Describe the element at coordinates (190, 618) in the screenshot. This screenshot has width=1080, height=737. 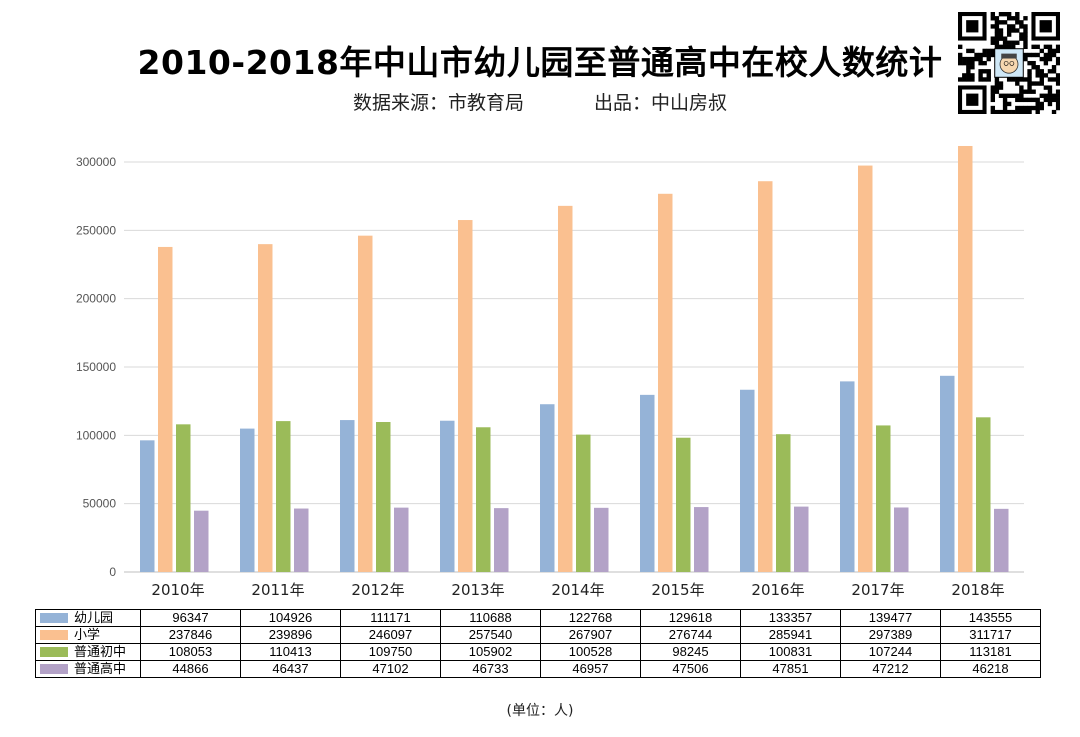
I see `table-cell: 96347` at that location.